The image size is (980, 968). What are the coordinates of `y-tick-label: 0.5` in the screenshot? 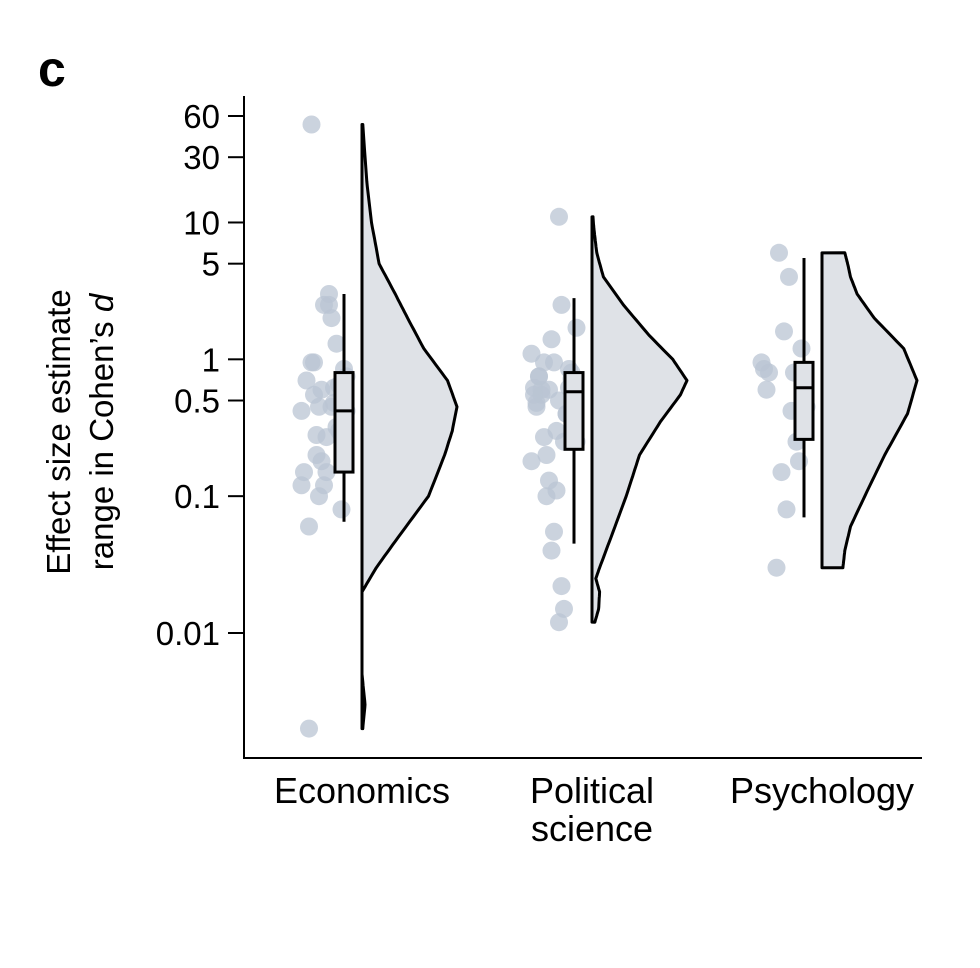 It's located at (197, 401).